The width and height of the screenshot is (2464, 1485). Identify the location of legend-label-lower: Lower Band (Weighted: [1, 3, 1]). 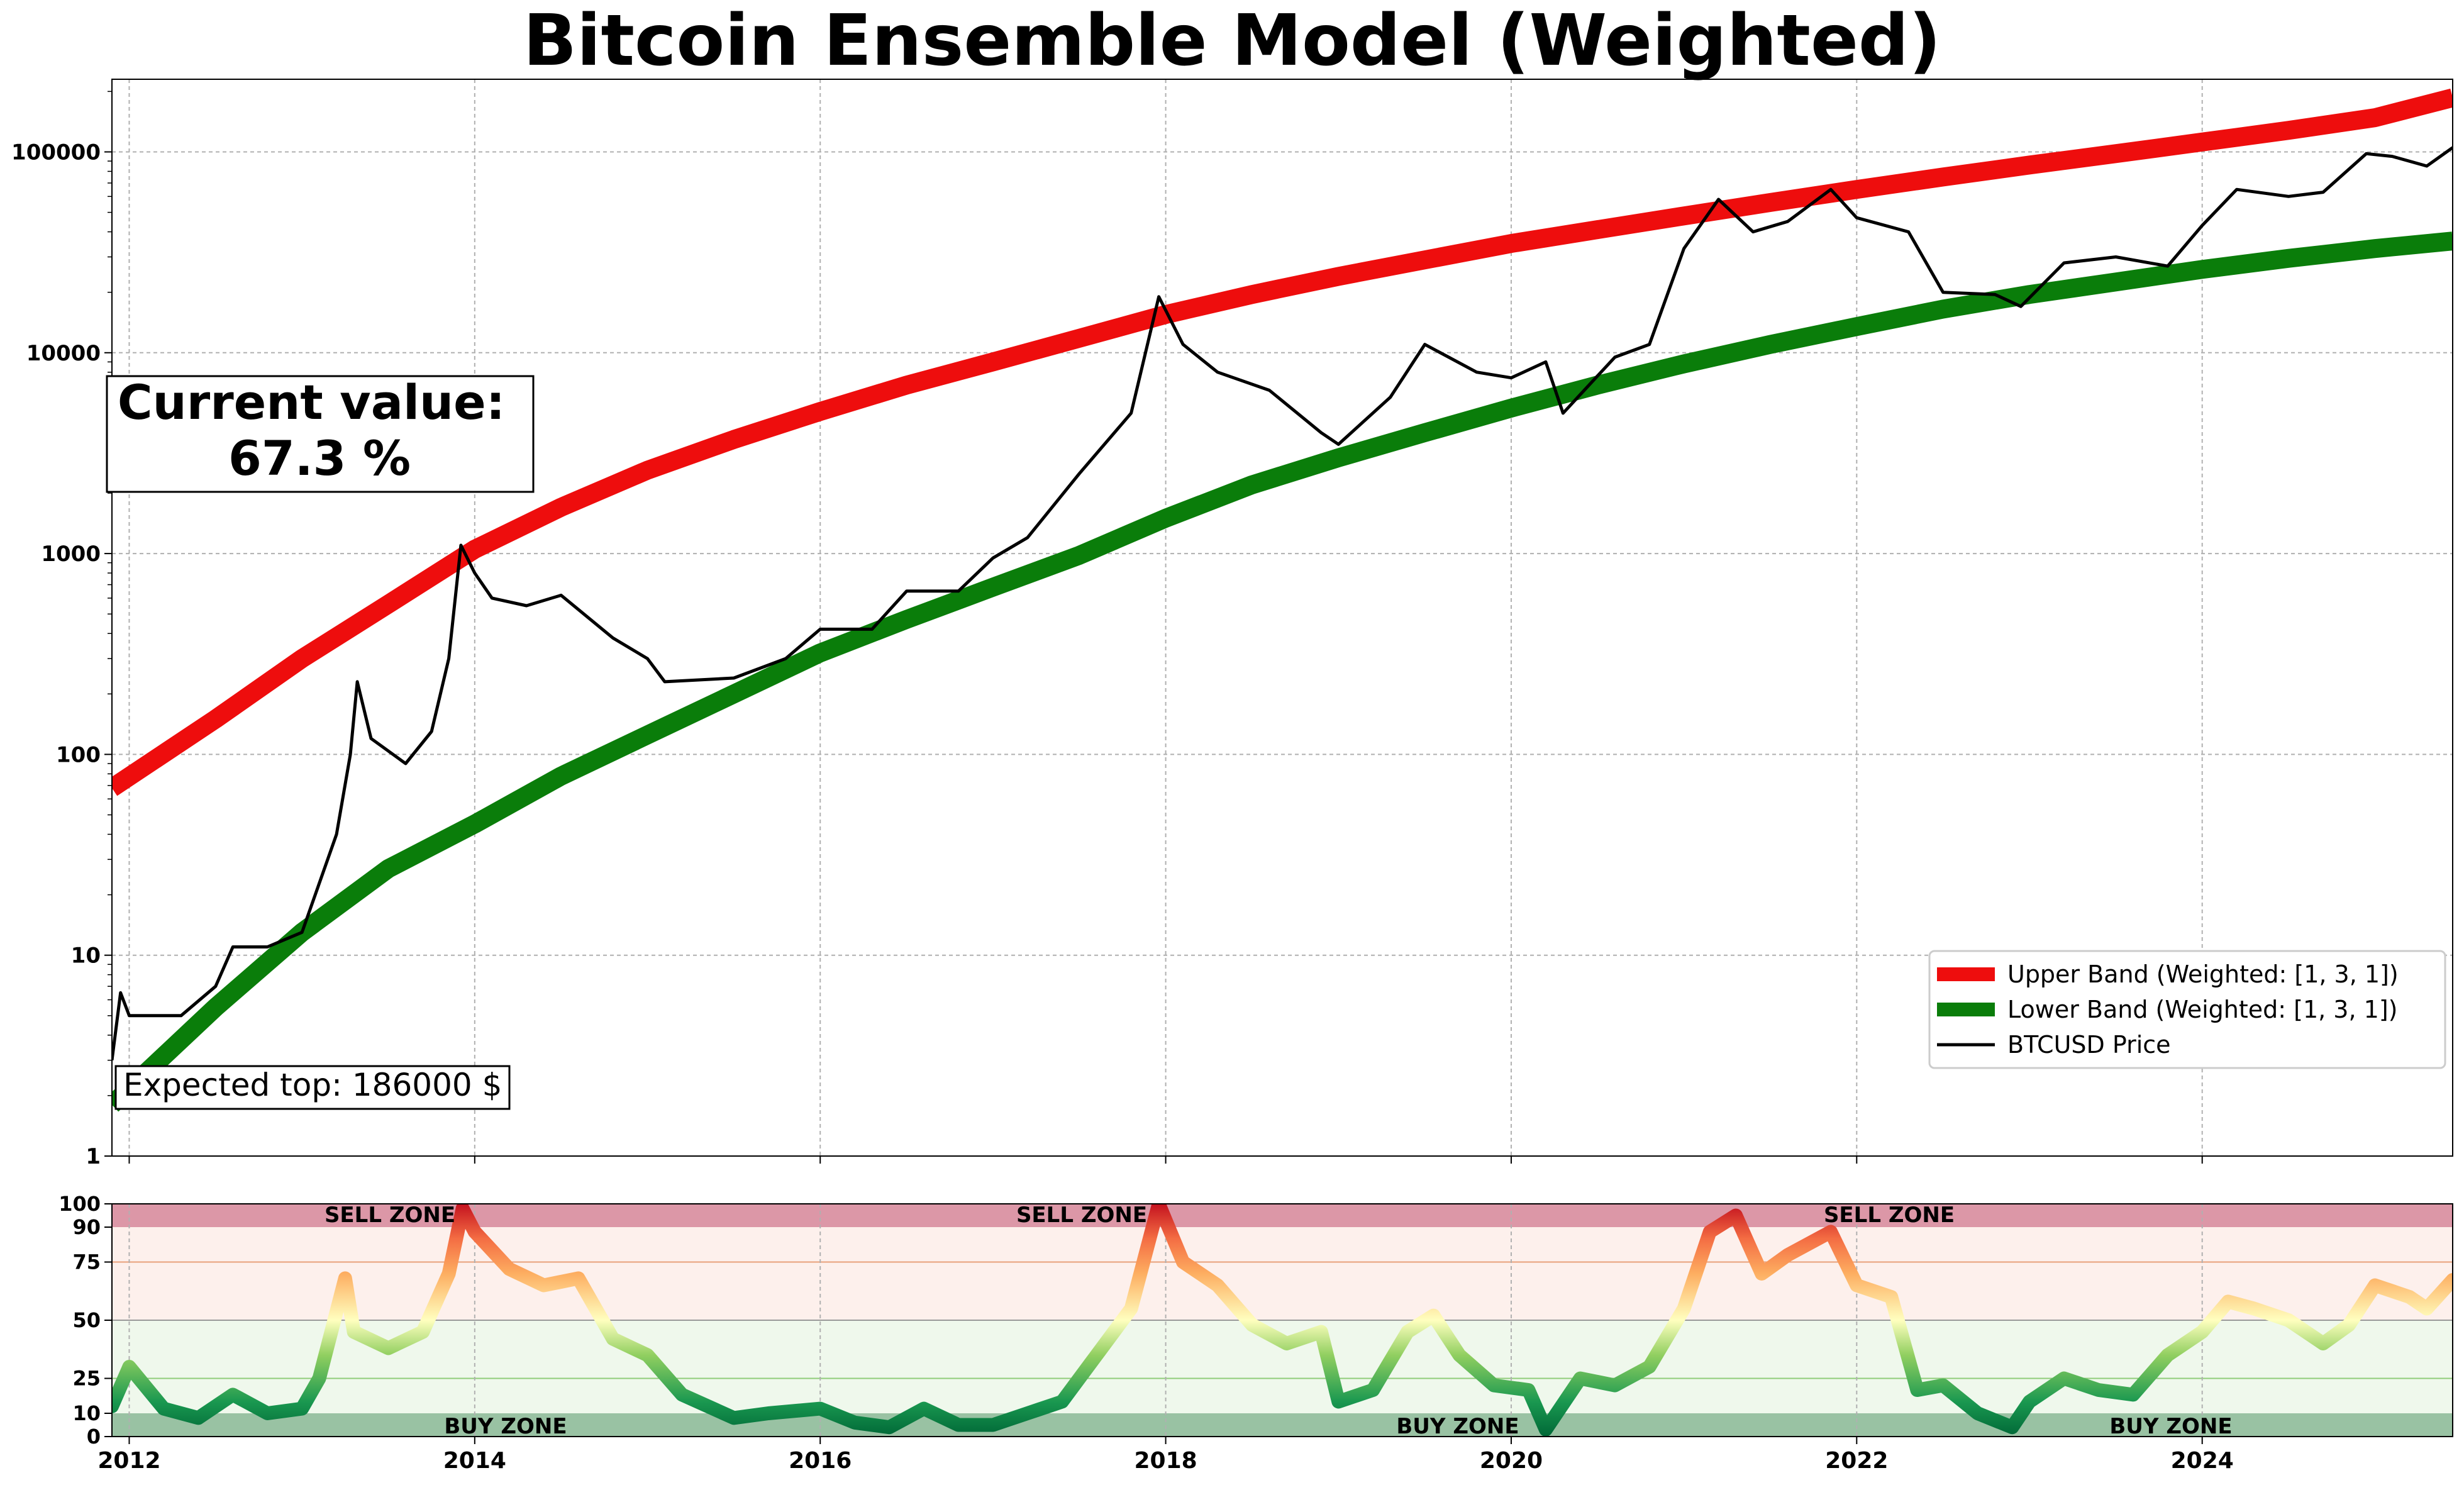
(2202, 1010).